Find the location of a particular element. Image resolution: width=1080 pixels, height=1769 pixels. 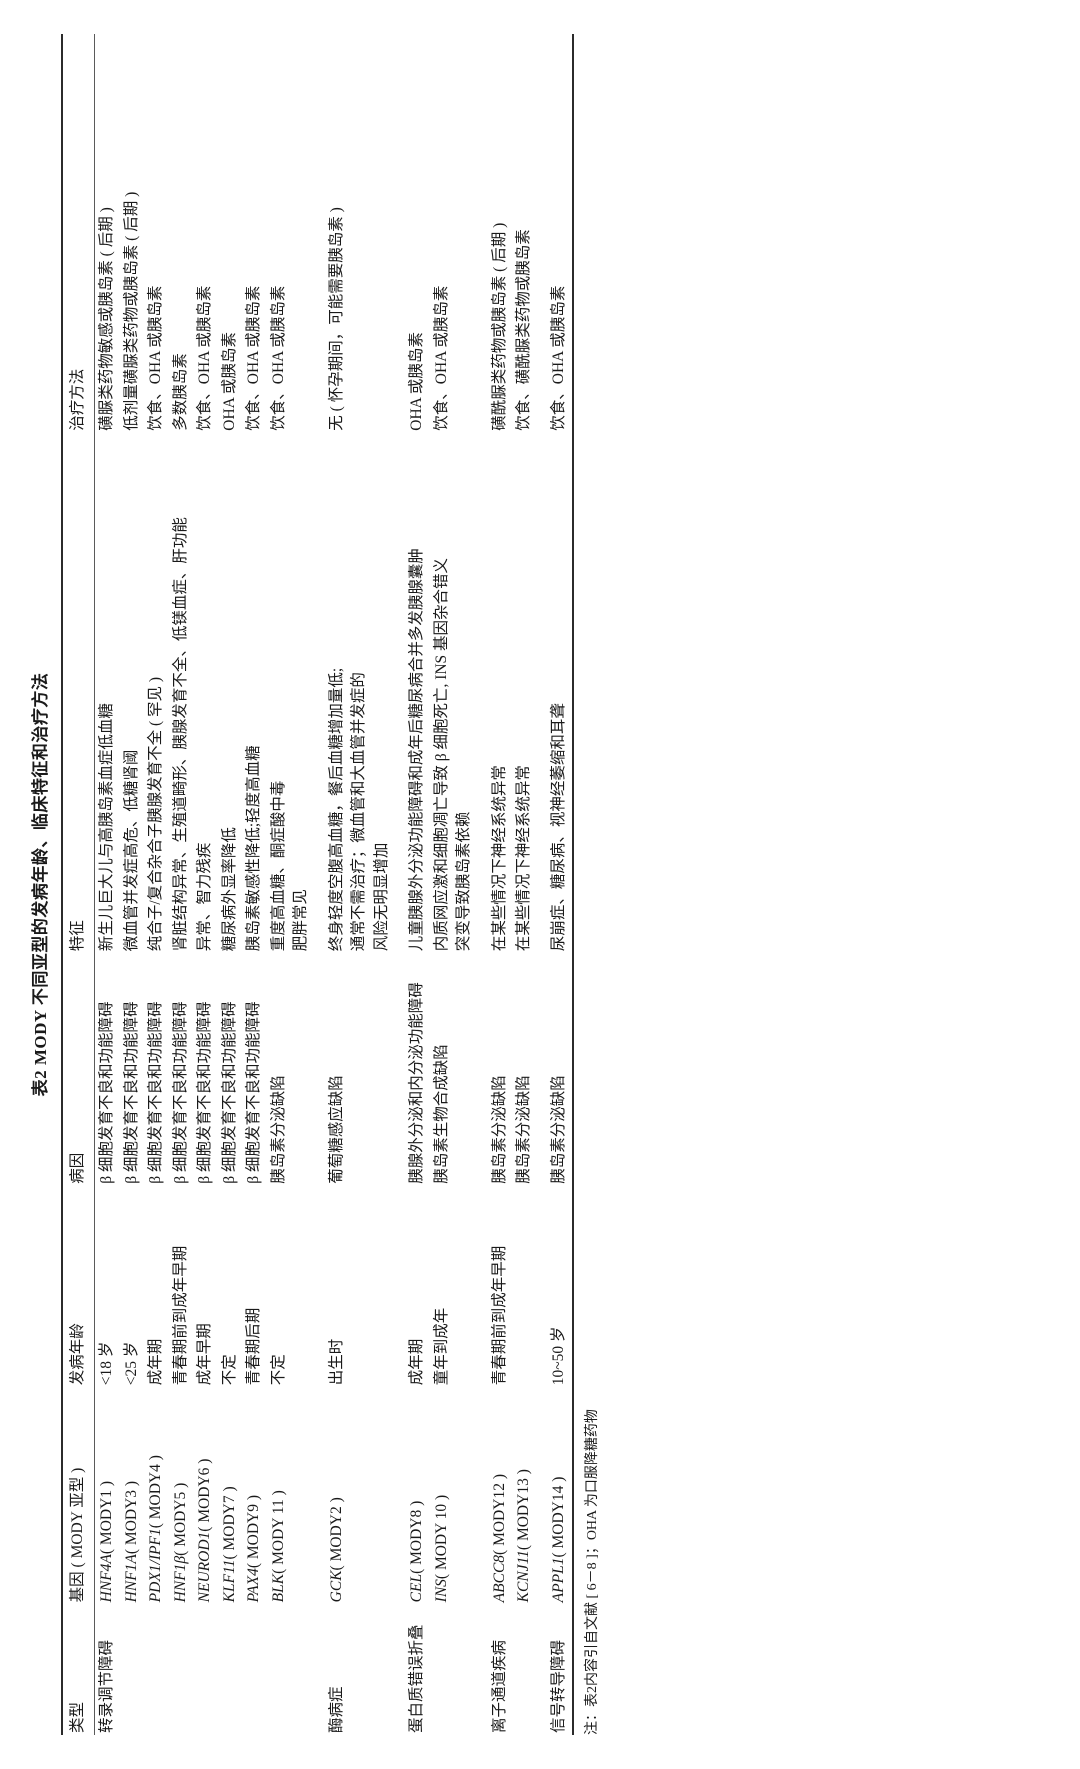

cell-features: 重度高血糖、酮症酸中毒 肥胖常见 is located at coordinates (290, 693).